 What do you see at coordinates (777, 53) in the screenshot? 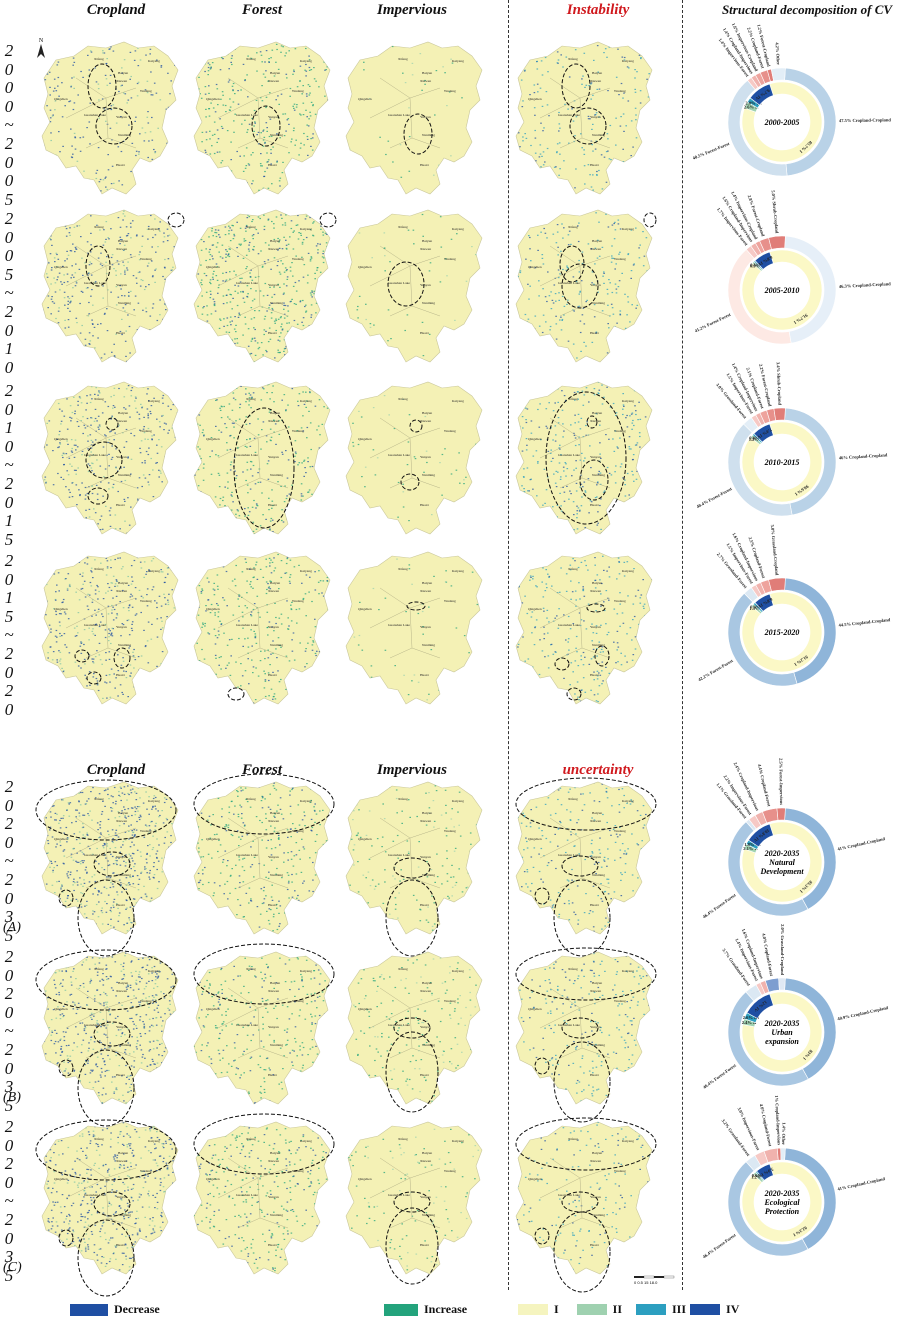
I see `donut-outer-label: 4.2% Other` at bounding box center [777, 53].